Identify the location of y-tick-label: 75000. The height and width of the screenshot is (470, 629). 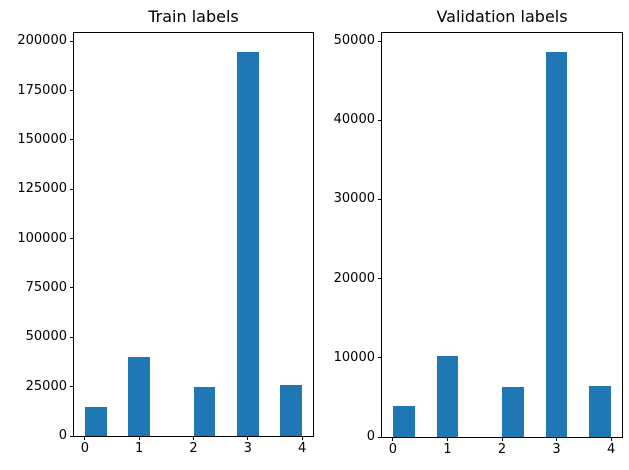
(46, 287).